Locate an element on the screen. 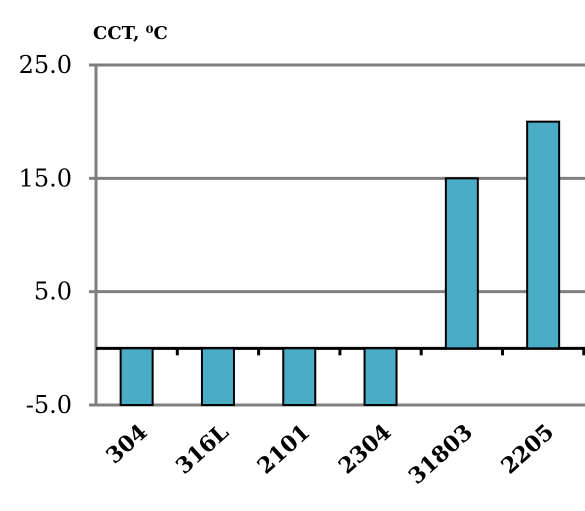 This screenshot has height=511, width=585. category-label: 2205 is located at coordinates (527, 449).